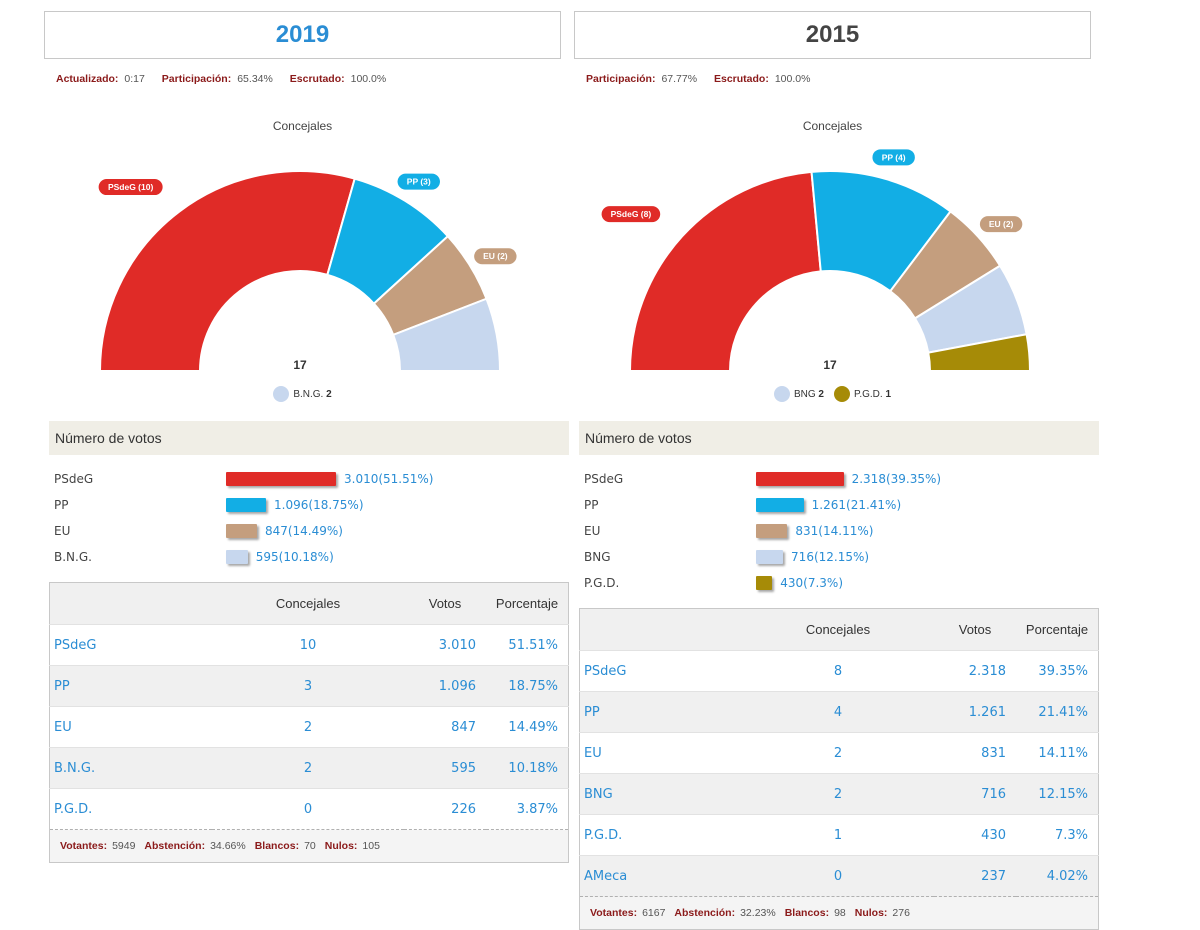 Image resolution: width=1200 pixels, height=930 pixels. Describe the element at coordinates (302, 35) in the screenshot. I see `year-header-2019: 2019` at that location.